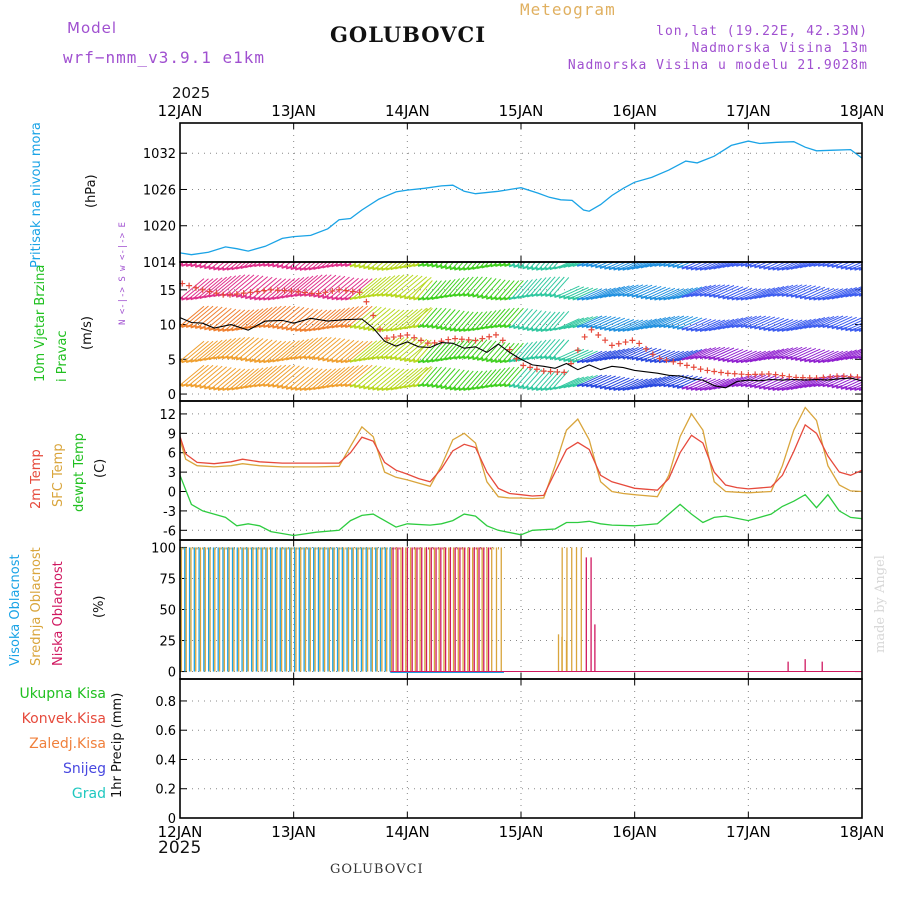 The image size is (900, 900). What do you see at coordinates (62, 694) in the screenshot?
I see `legend-total-rain: Ukupna Kisa` at bounding box center [62, 694].